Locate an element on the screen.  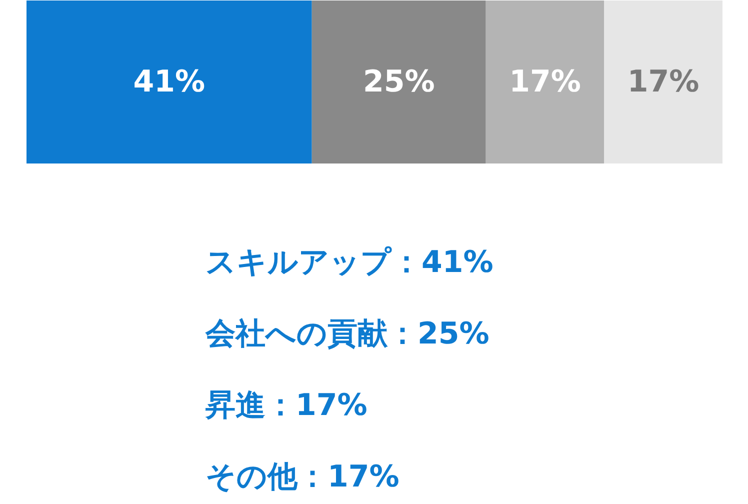
text: その他：17% is located at coordinates (303, 477).